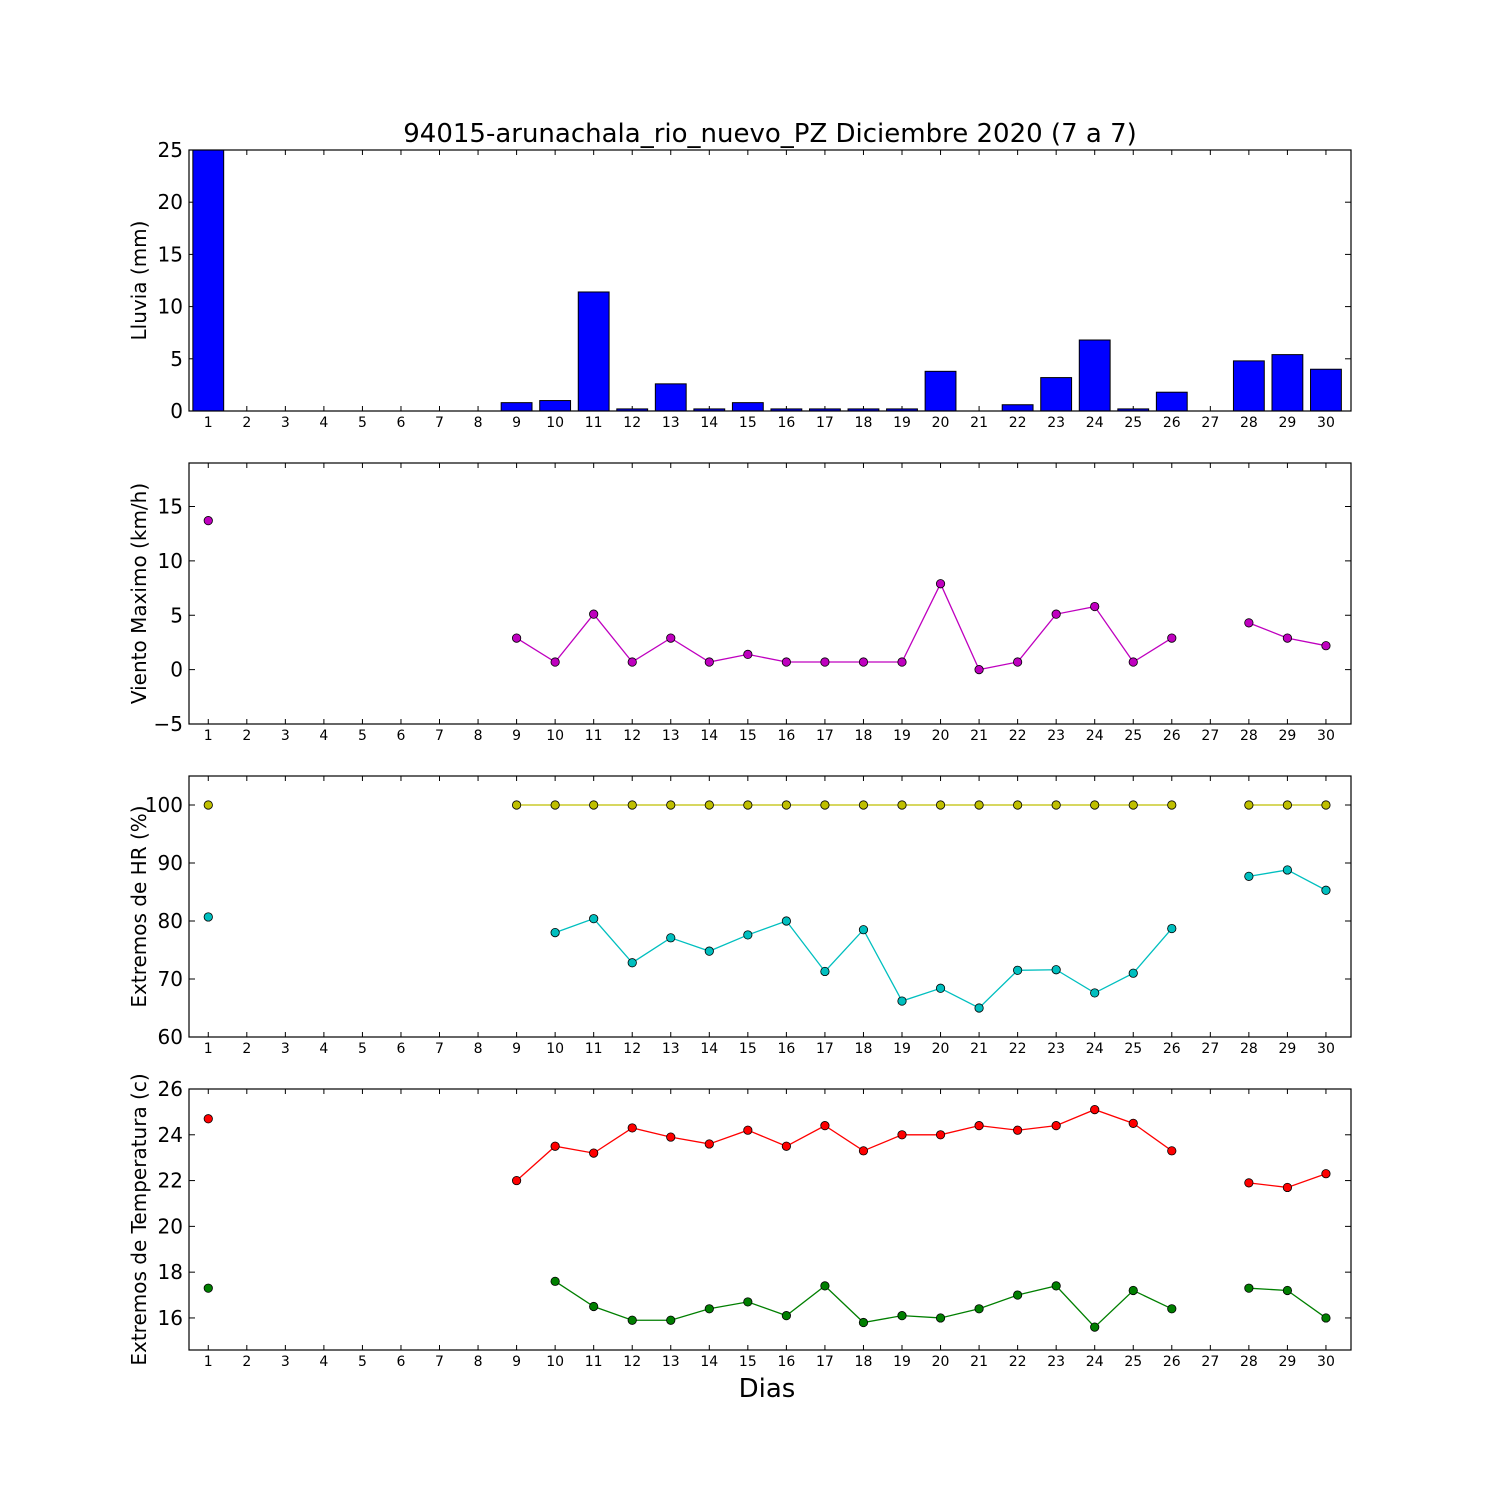  I want to click on plot-frame, so click(770, 593).